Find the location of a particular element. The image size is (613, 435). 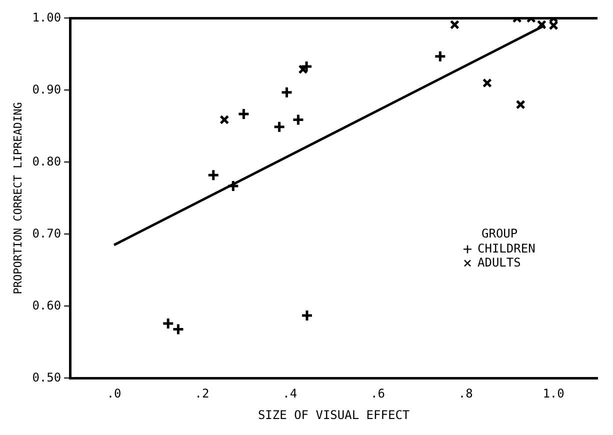

y-tick-label: 0.90 is located at coordinates (47, 89).